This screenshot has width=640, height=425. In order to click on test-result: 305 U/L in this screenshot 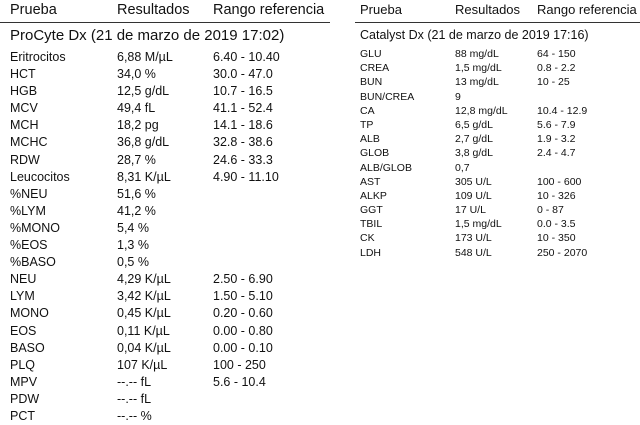, I will do `click(473, 181)`.